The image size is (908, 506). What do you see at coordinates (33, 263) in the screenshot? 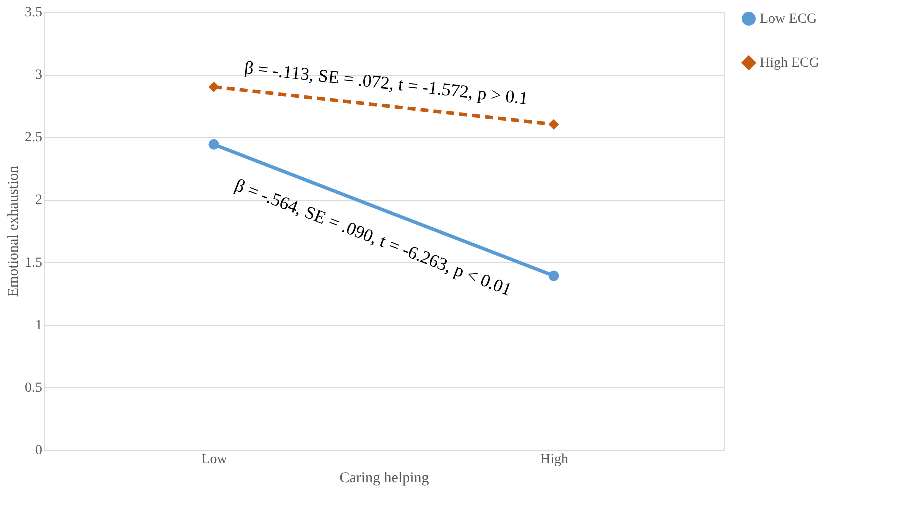
I see `y-tick-label: 1.5` at bounding box center [33, 263].